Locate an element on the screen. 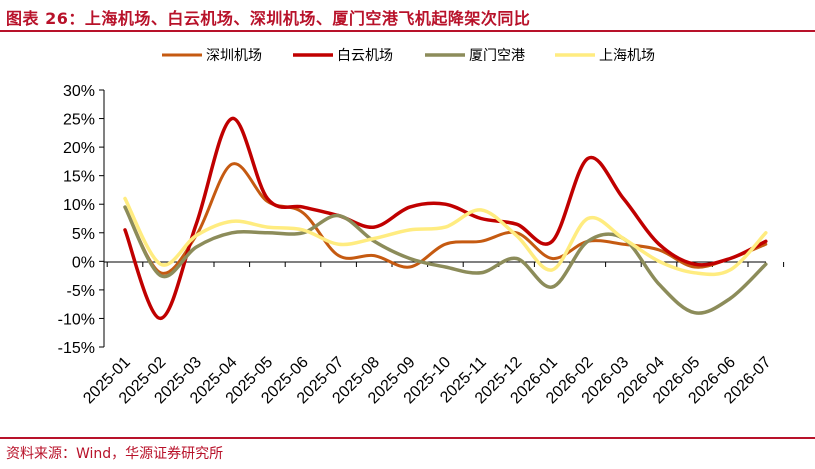  legend-label: 白云机场 is located at coordinates (365, 56).